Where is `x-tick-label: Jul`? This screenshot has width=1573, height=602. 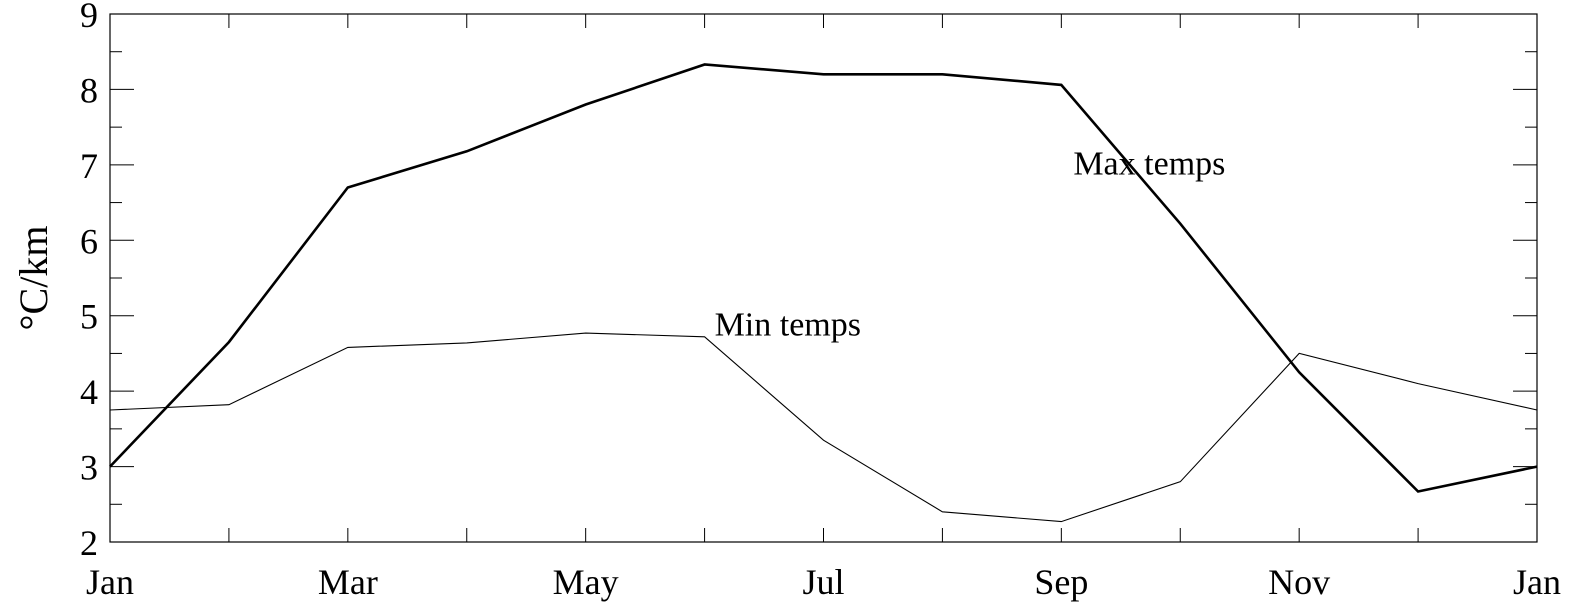 x-tick-label: Jul is located at coordinates (823, 582).